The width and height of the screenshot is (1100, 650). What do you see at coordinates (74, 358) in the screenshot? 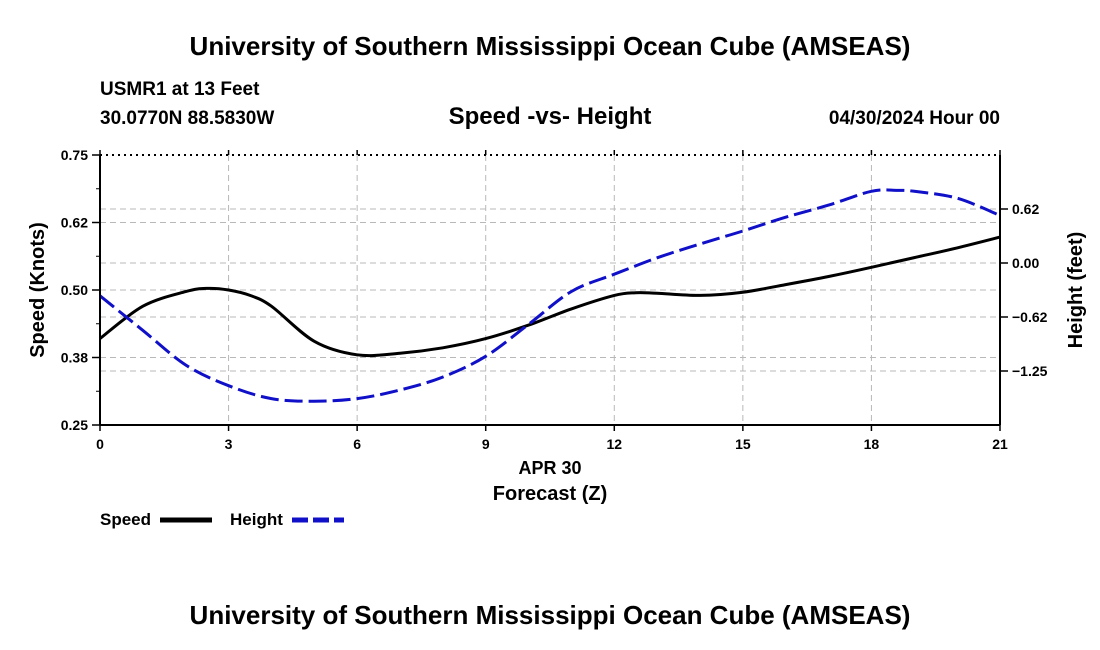
I see `y-left-tick-label: 0.38` at bounding box center [74, 358].